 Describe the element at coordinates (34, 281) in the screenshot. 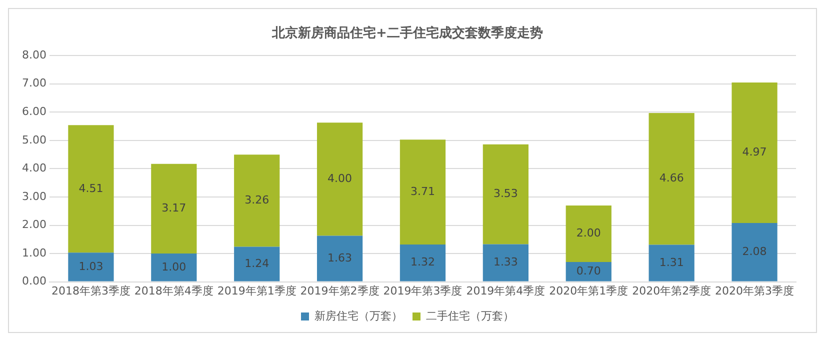

I see `y-tick-label: 0.00` at that location.